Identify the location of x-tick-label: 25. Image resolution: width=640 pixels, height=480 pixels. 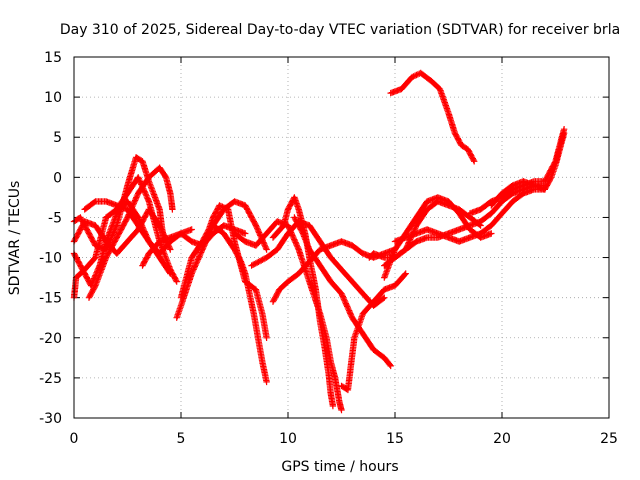
(609, 439).